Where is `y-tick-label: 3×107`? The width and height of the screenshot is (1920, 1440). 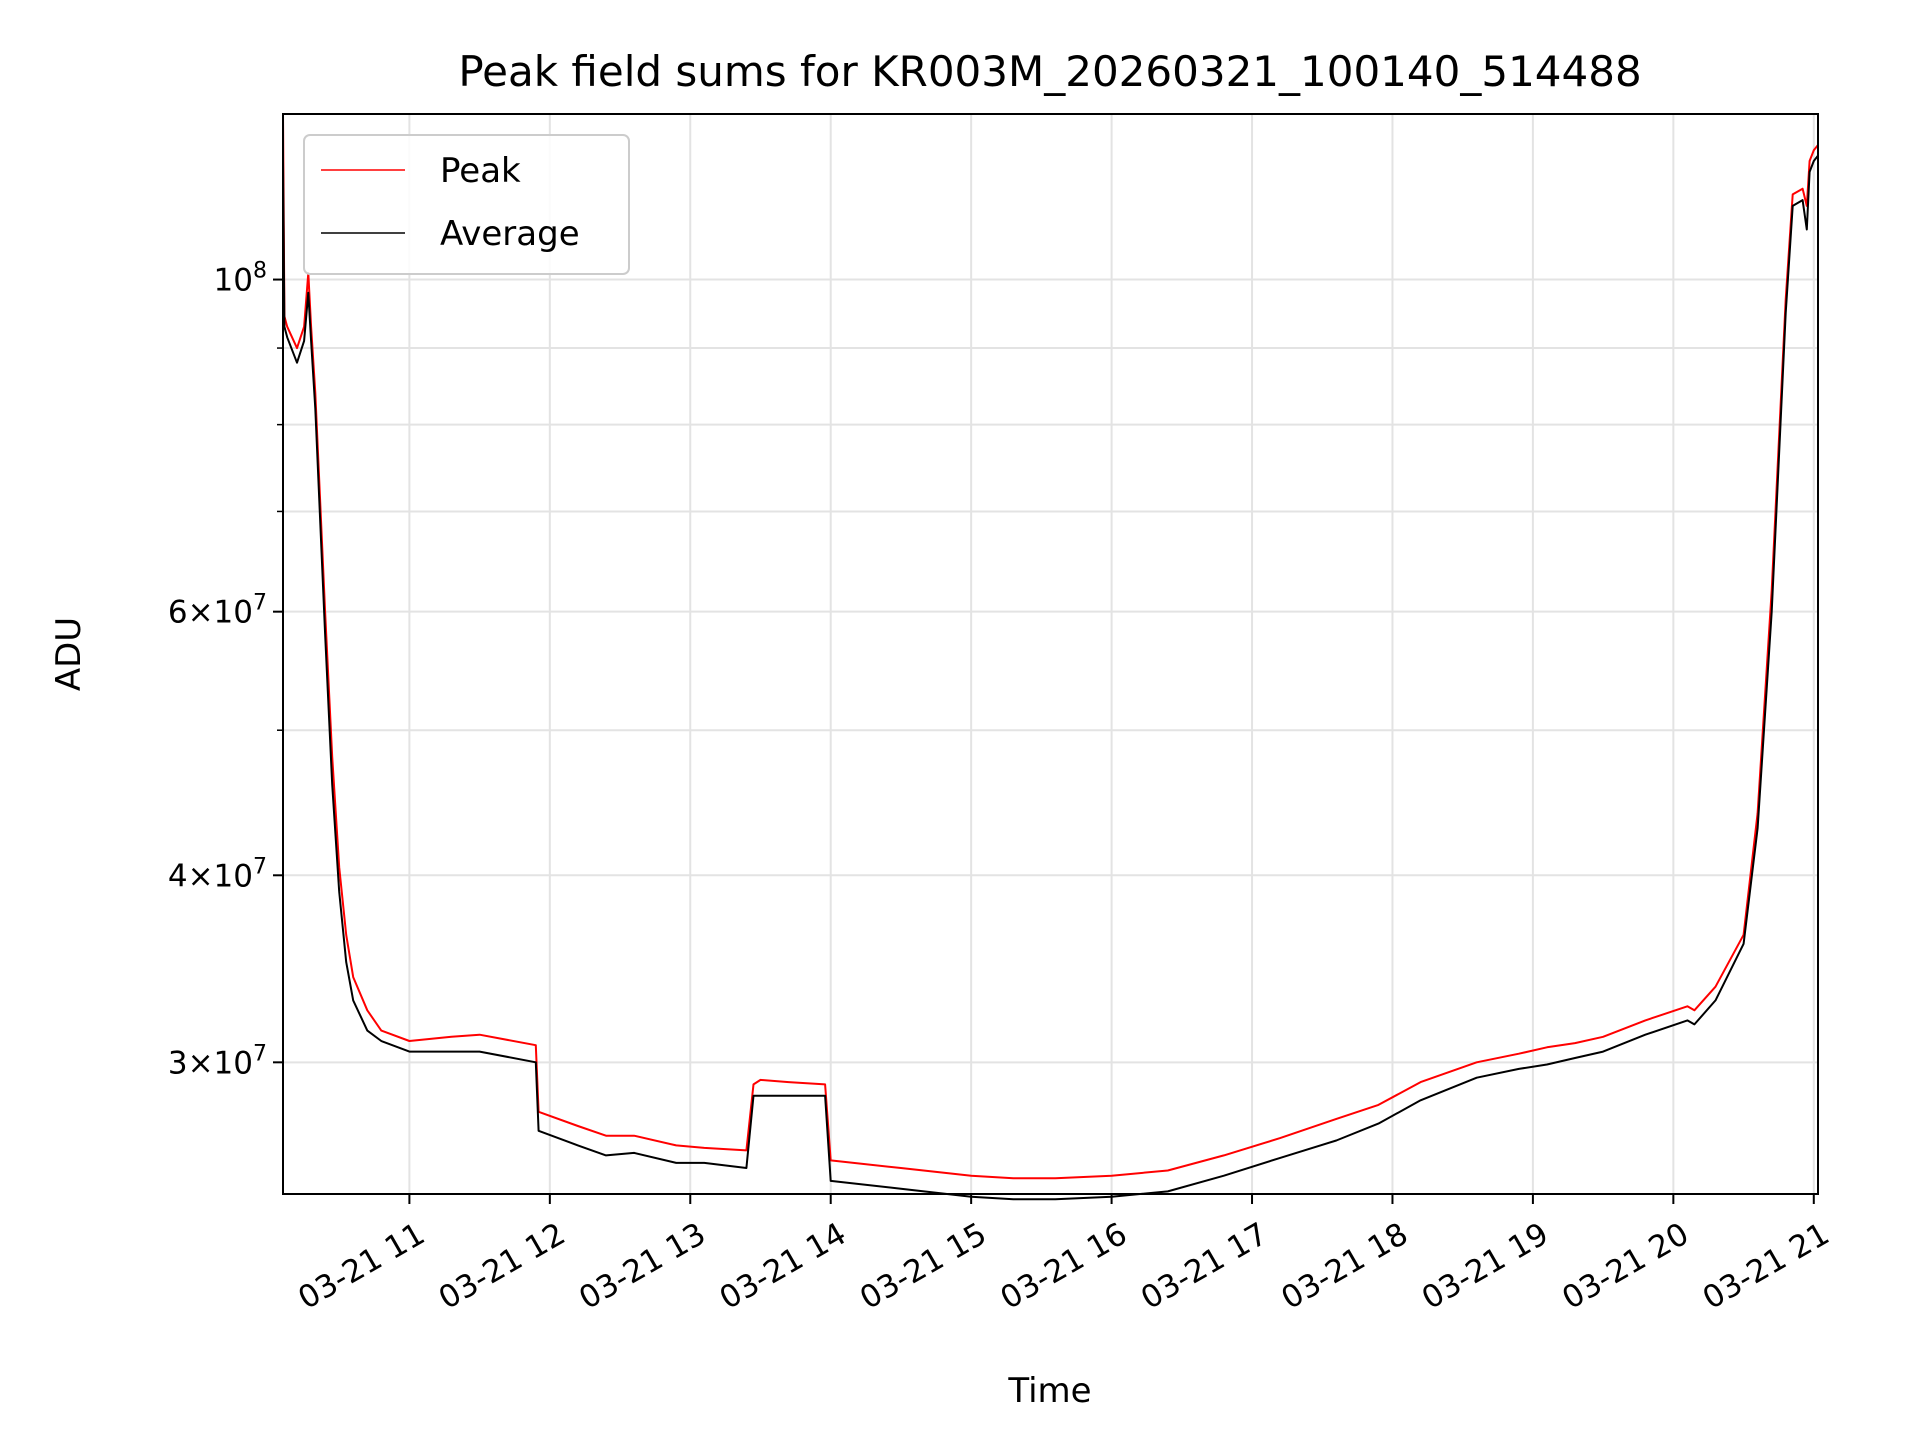 y-tick-label: 3×107 is located at coordinates (217, 1061).